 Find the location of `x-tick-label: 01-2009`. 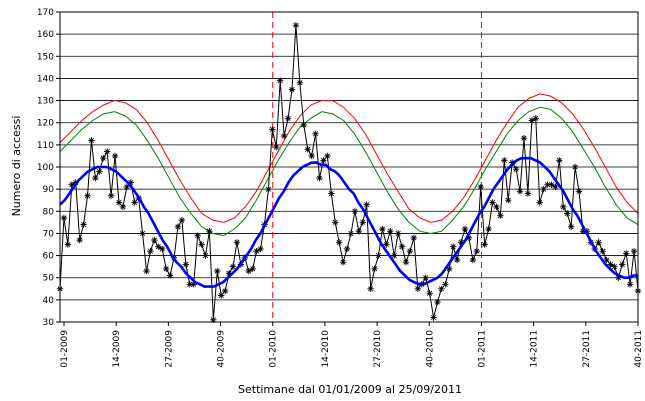

x-tick-label: 01-2009 is located at coordinates (65, 349).